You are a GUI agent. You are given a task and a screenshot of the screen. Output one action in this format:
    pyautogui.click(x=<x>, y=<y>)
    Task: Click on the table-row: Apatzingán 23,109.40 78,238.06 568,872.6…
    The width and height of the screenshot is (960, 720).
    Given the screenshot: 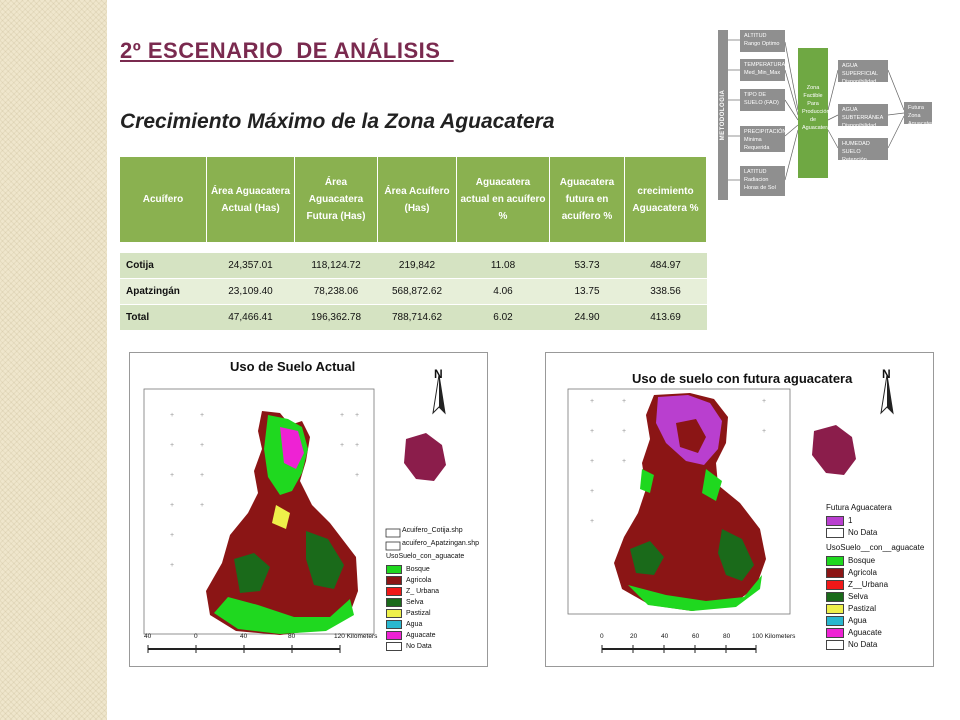 What is the action you would take?
    pyautogui.click(x=413, y=291)
    